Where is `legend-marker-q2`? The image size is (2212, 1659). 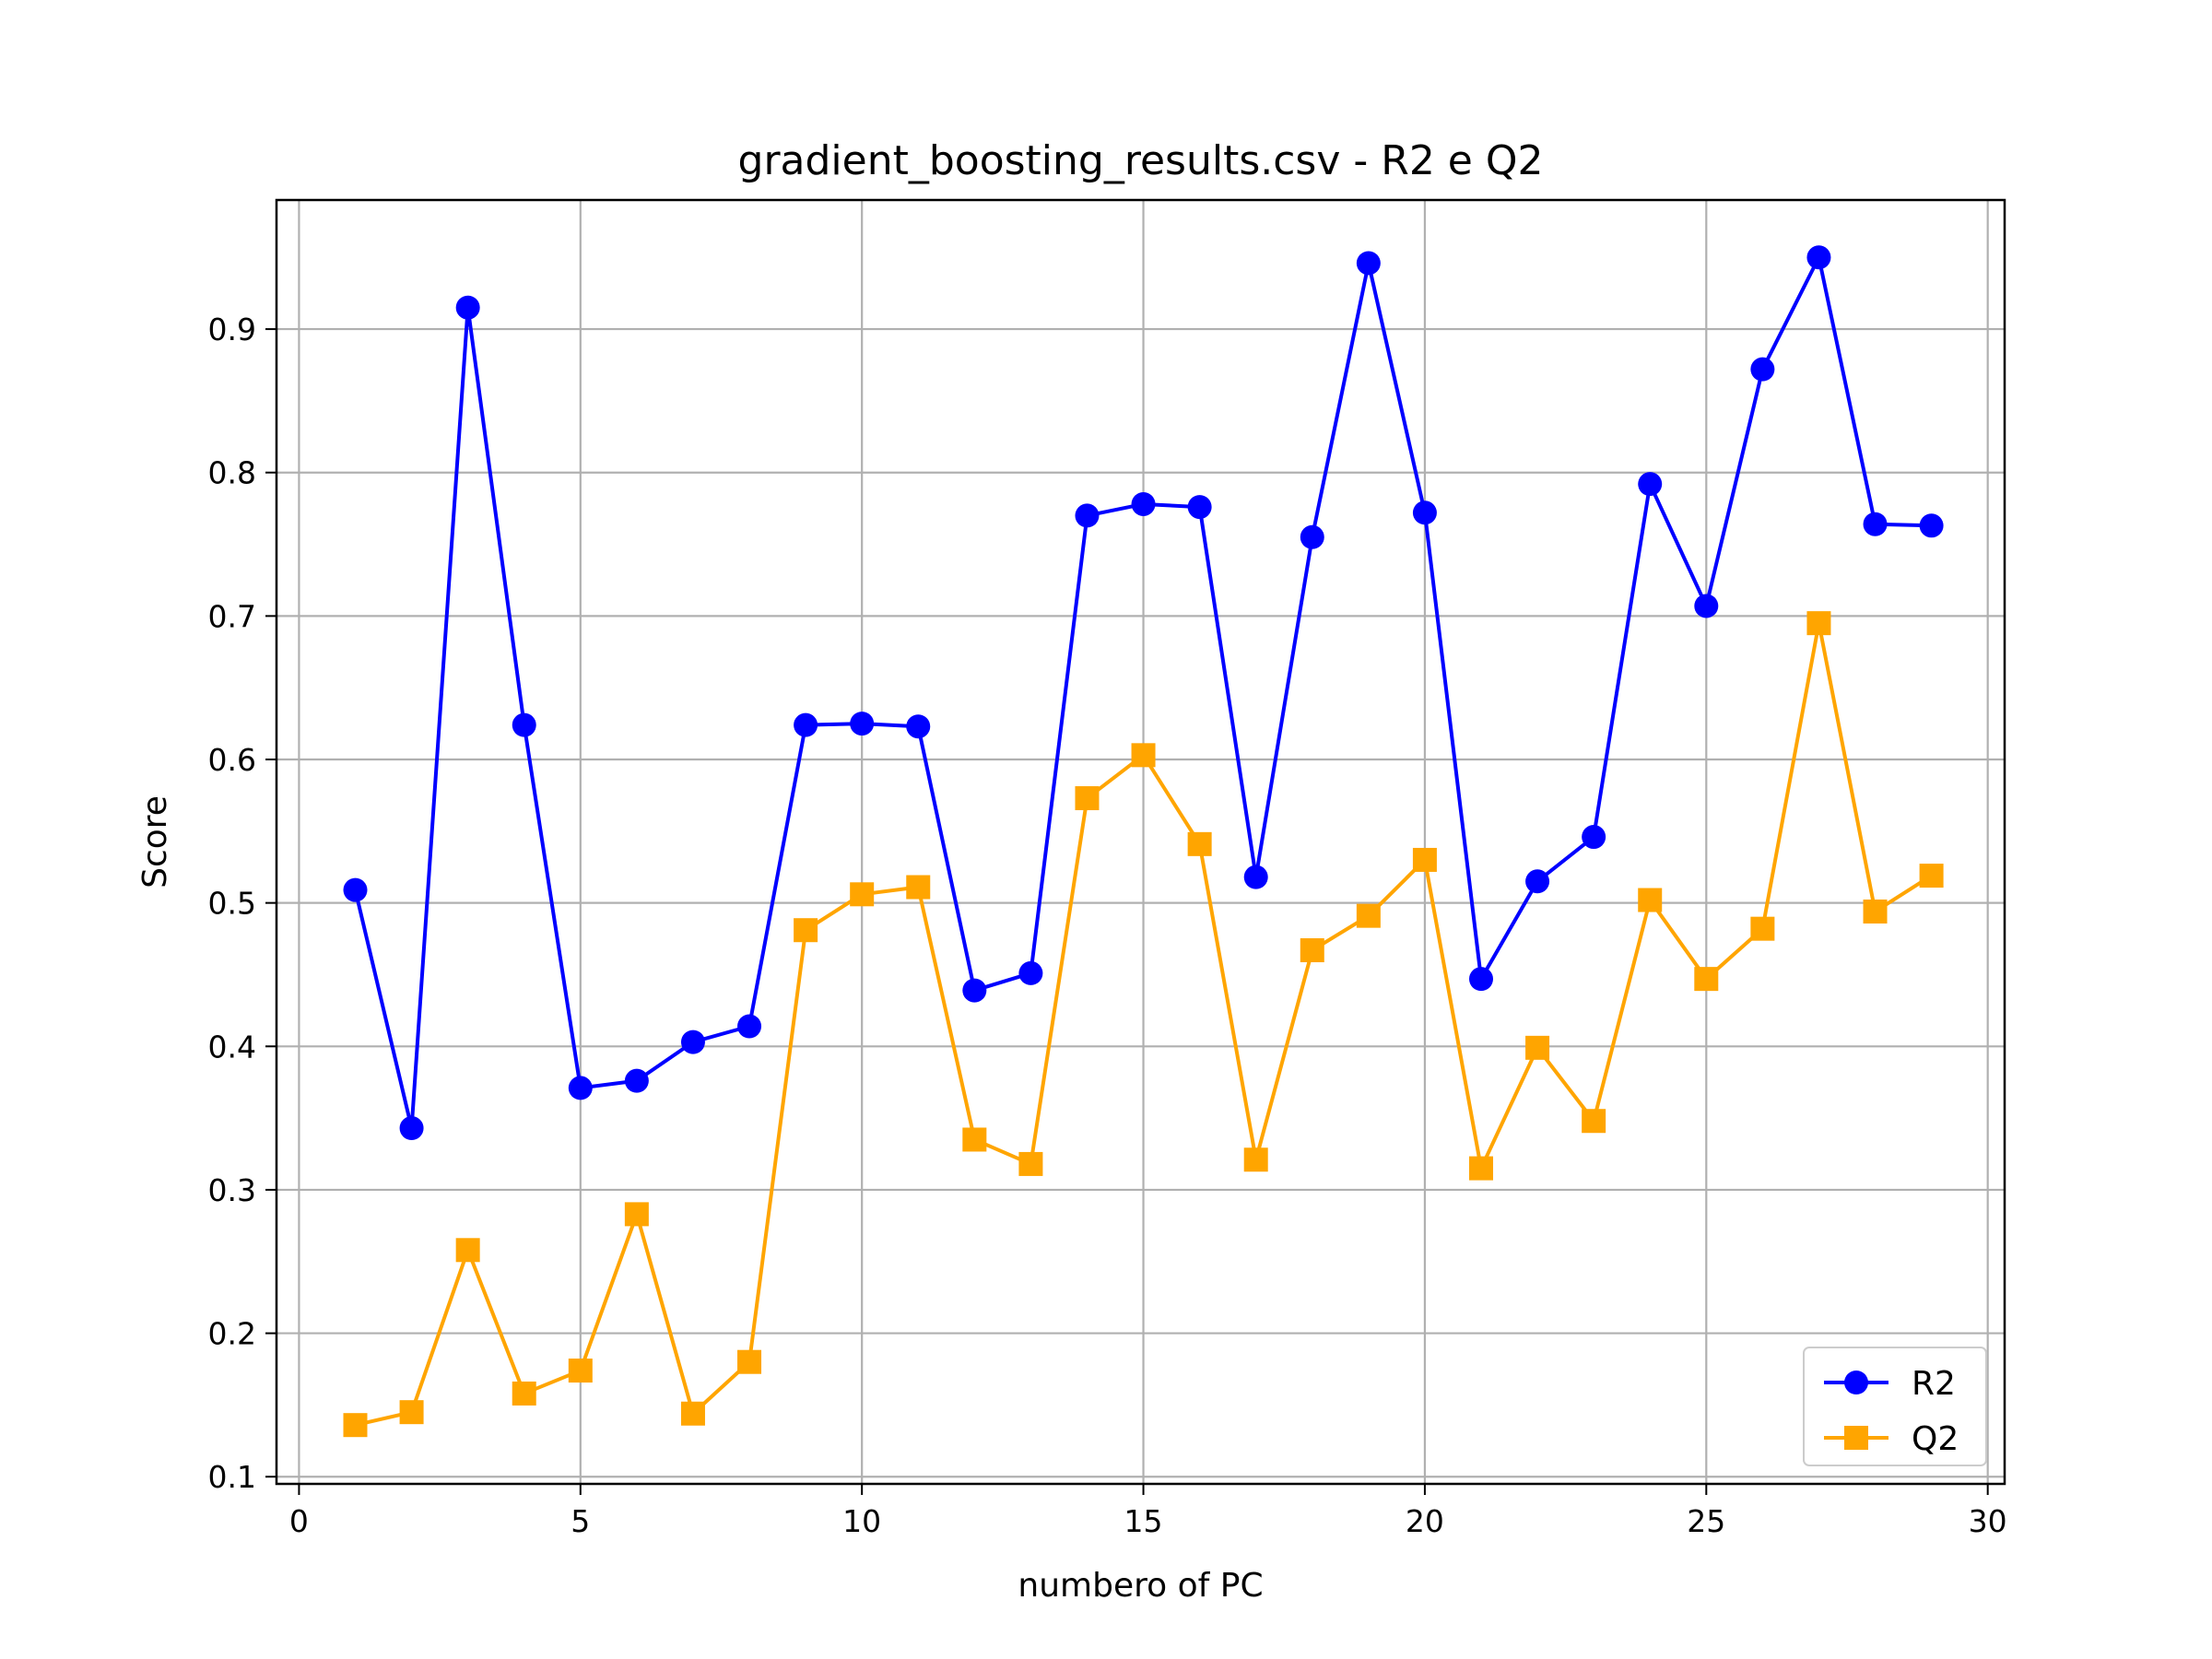
legend-marker-q2 is located at coordinates (1856, 1438).